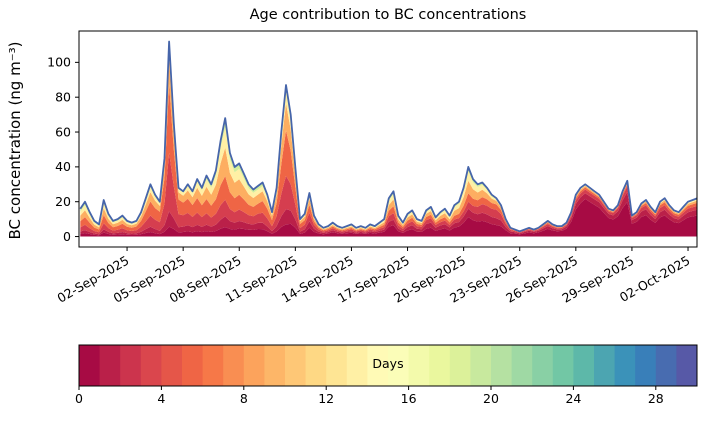  What do you see at coordinates (326, 398) in the screenshot?
I see `colorbar-tick-label: 12` at bounding box center [326, 398].